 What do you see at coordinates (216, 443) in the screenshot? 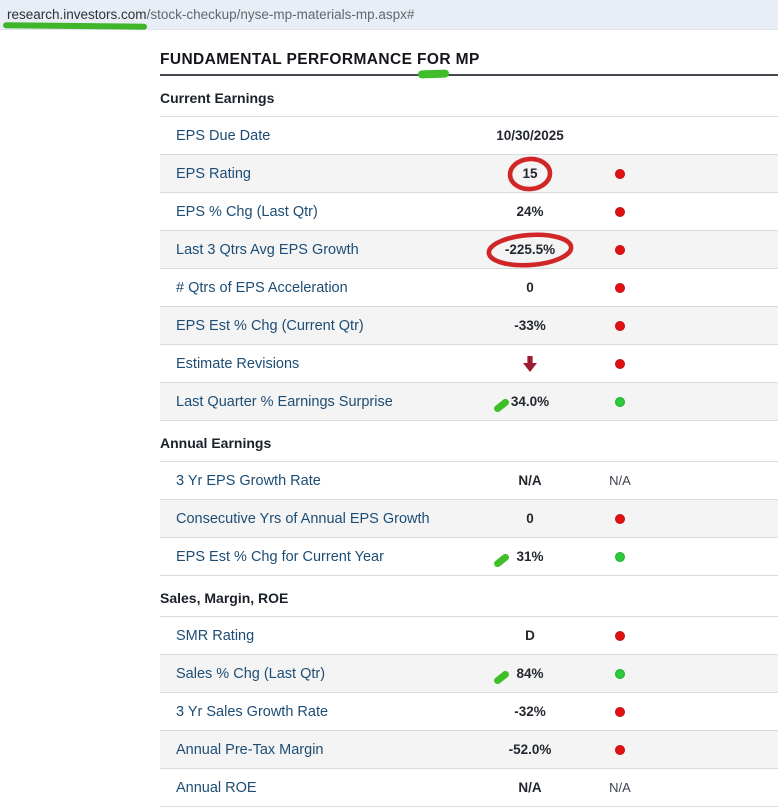
I see `section-heading: Annual Earnings` at bounding box center [216, 443].